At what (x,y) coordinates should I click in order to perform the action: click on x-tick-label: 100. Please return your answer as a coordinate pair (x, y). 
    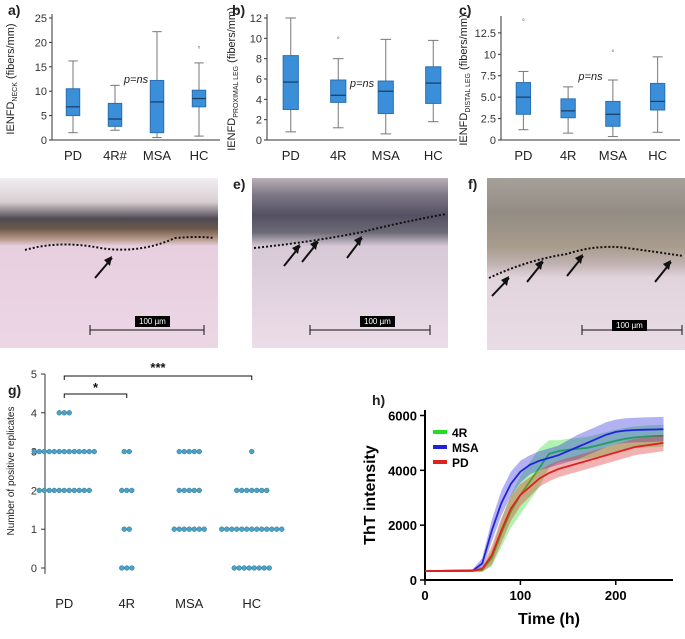
    Looking at the image, I should click on (521, 595).